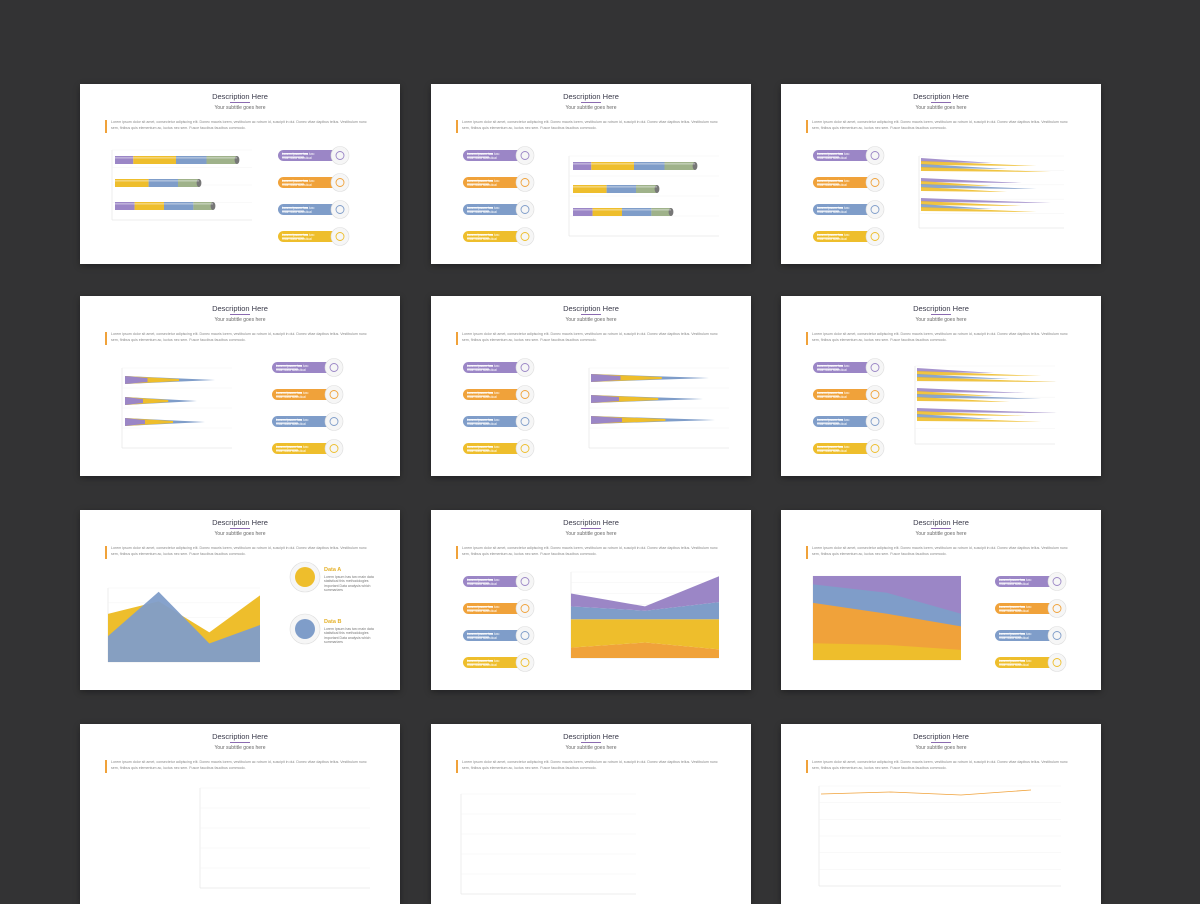 The image size is (1200, 904). I want to click on globe-icon, so click(525, 581).